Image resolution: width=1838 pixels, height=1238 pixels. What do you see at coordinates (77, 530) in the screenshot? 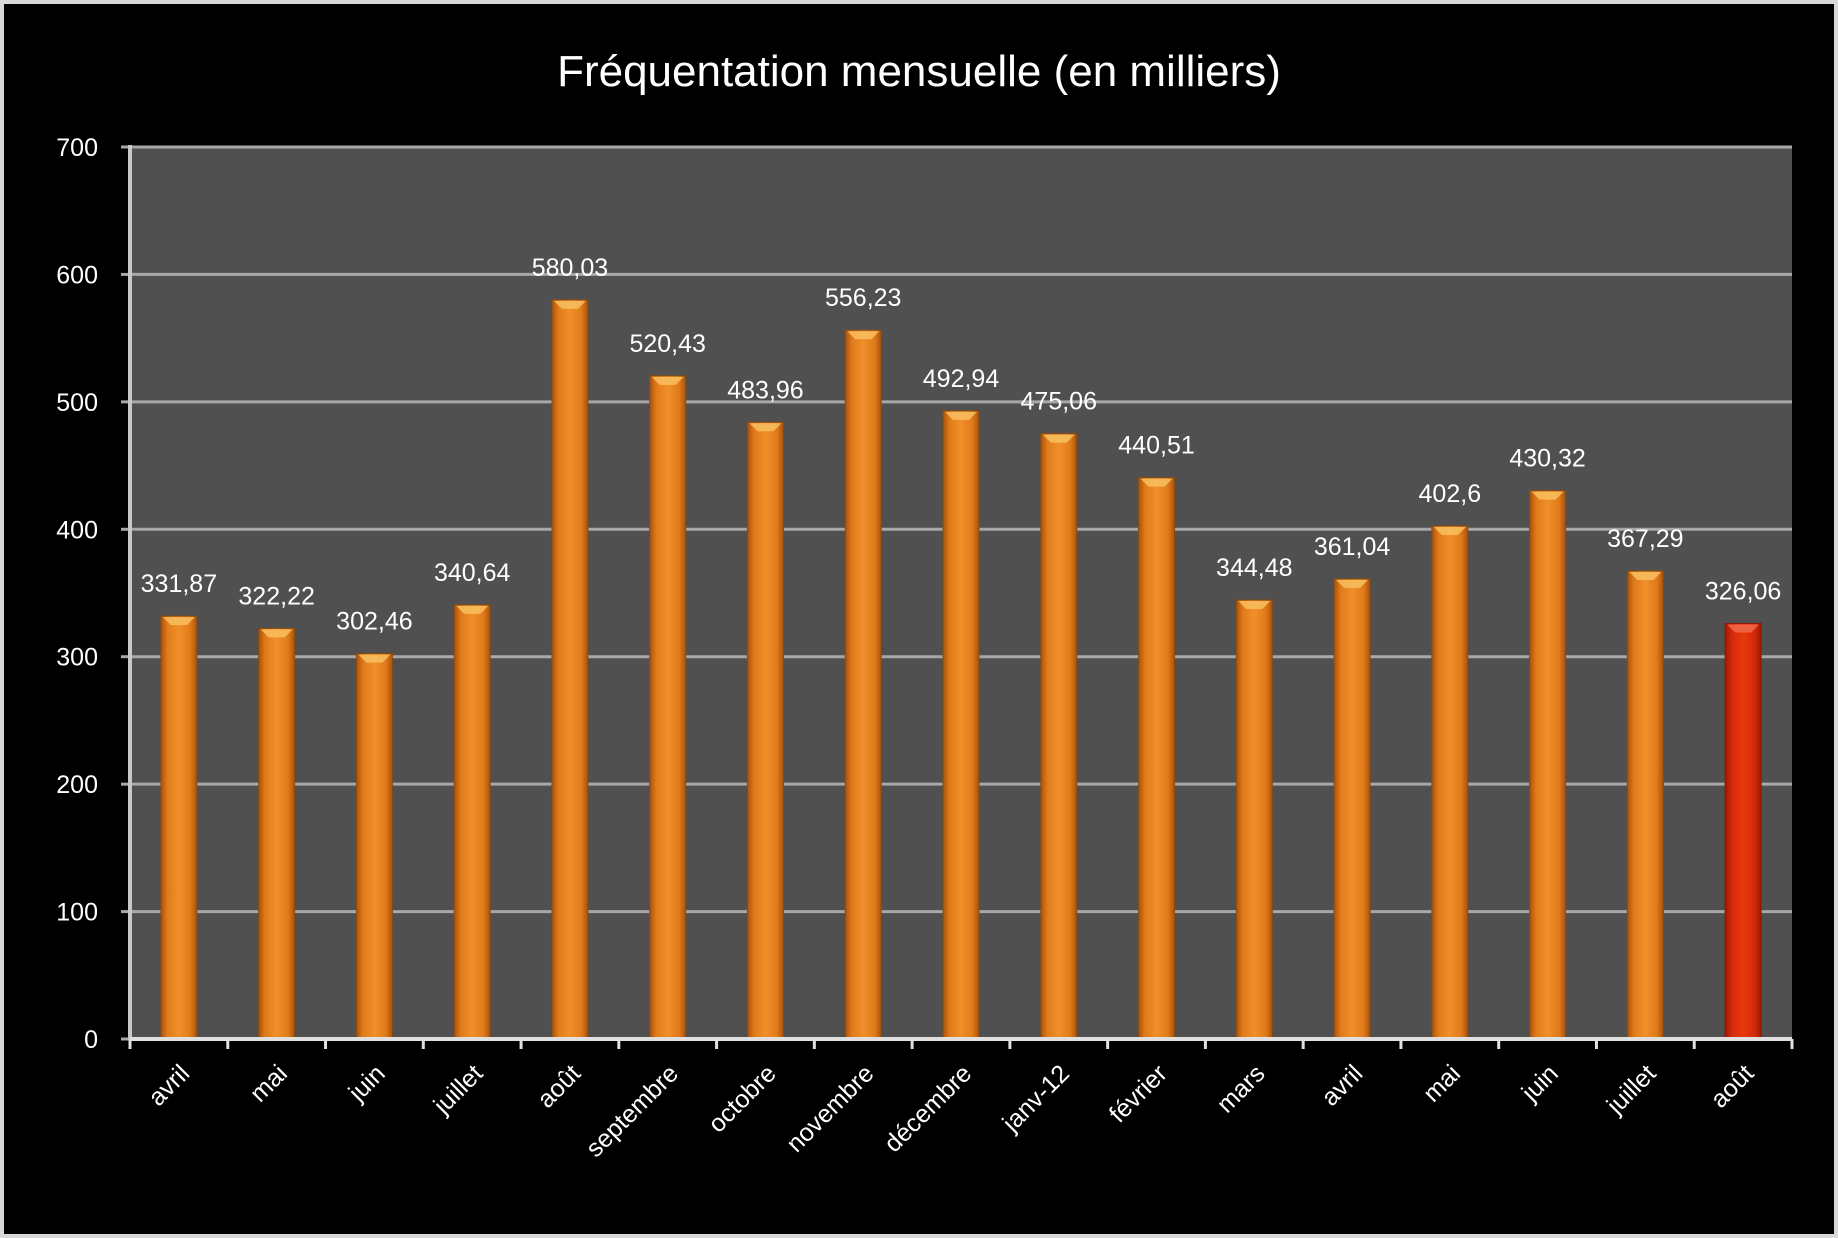
I see `y-tick-label: 400` at bounding box center [77, 530].